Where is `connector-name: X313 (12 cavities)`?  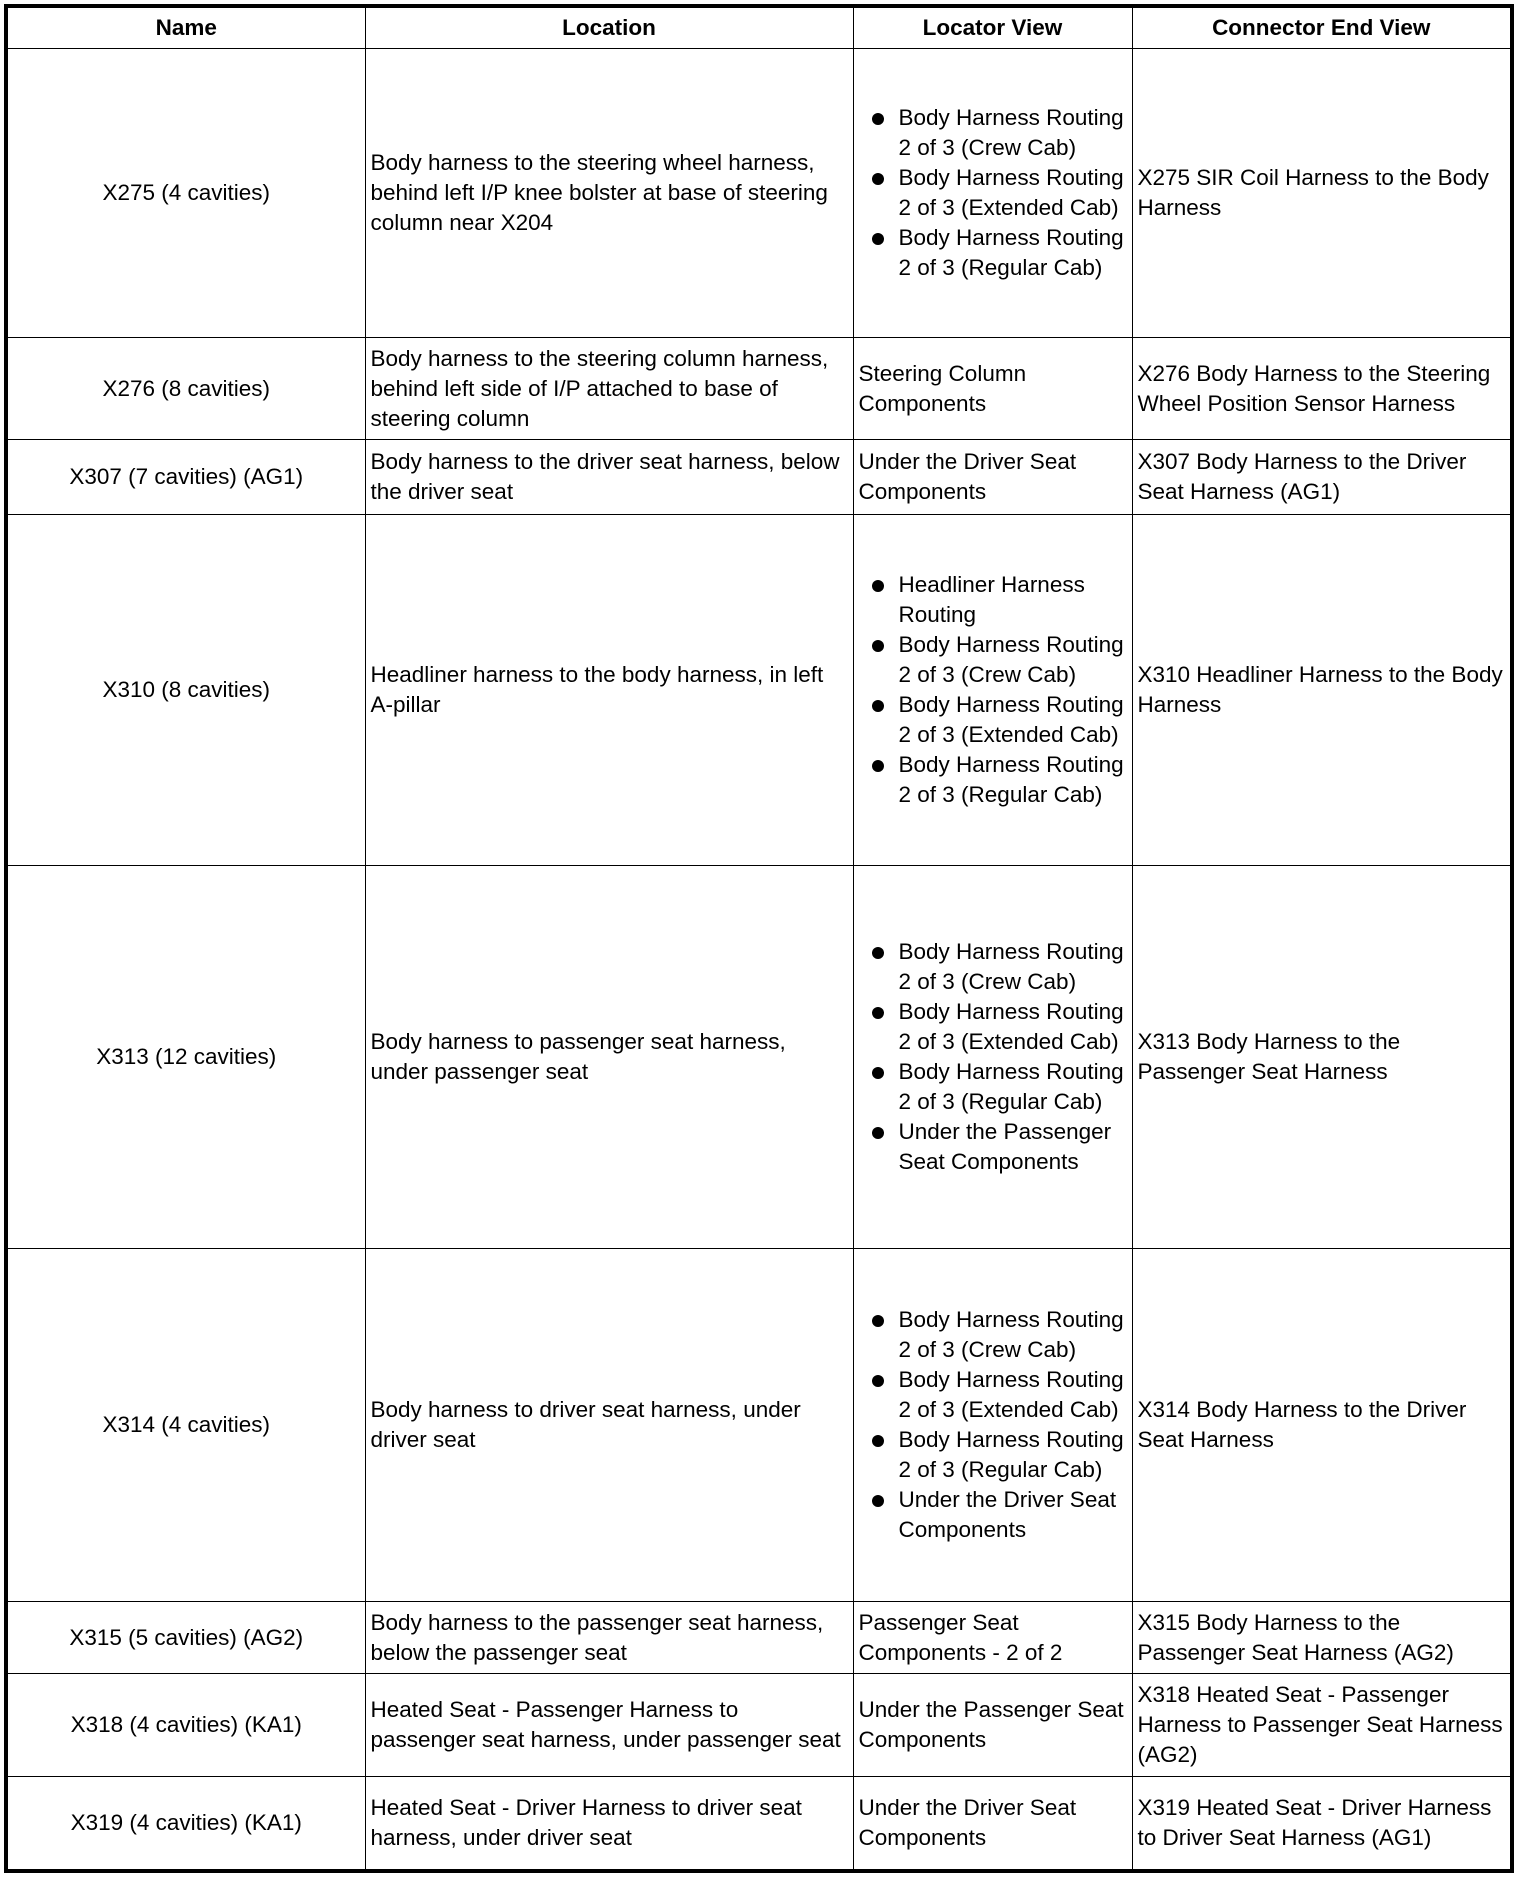 connector-name: X313 (12 cavities) is located at coordinates (185, 1057).